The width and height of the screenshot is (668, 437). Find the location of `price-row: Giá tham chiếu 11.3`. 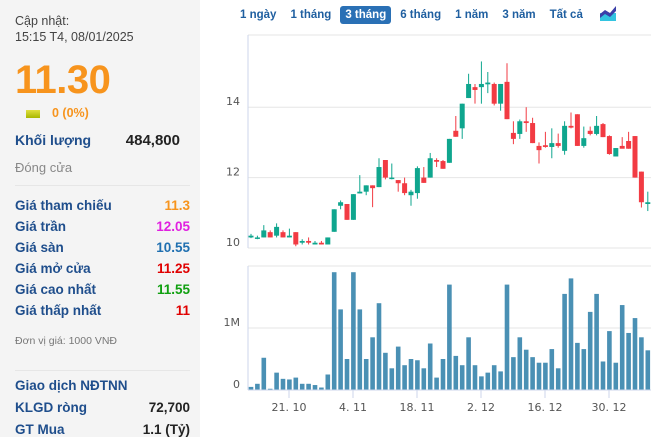

price-row: Giá tham chiếu 11.3 is located at coordinates (102, 205).